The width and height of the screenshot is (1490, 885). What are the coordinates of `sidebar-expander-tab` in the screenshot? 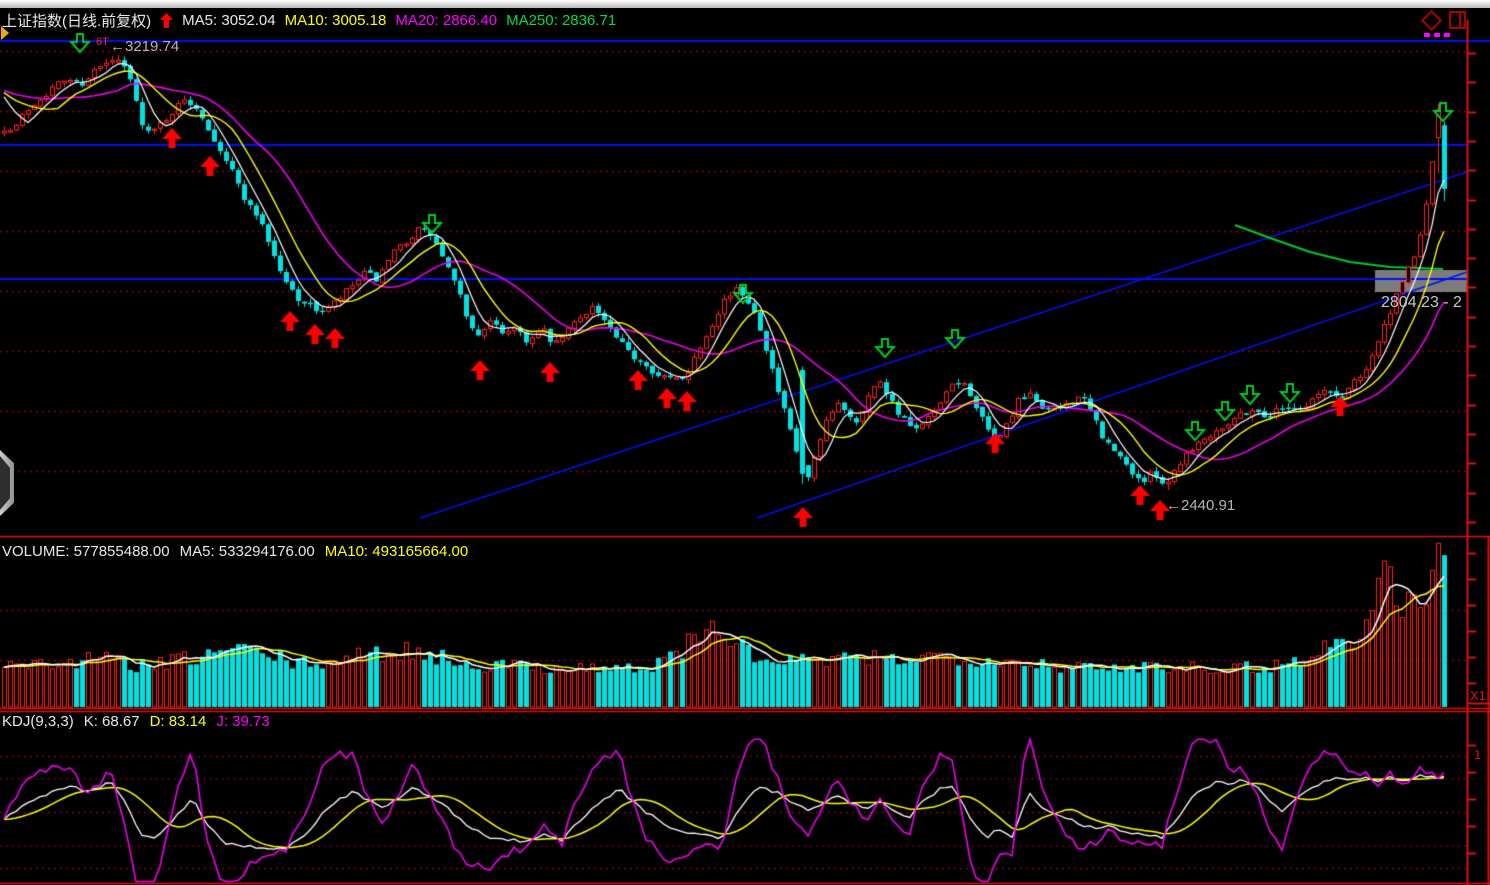 It's located at (7, 483).